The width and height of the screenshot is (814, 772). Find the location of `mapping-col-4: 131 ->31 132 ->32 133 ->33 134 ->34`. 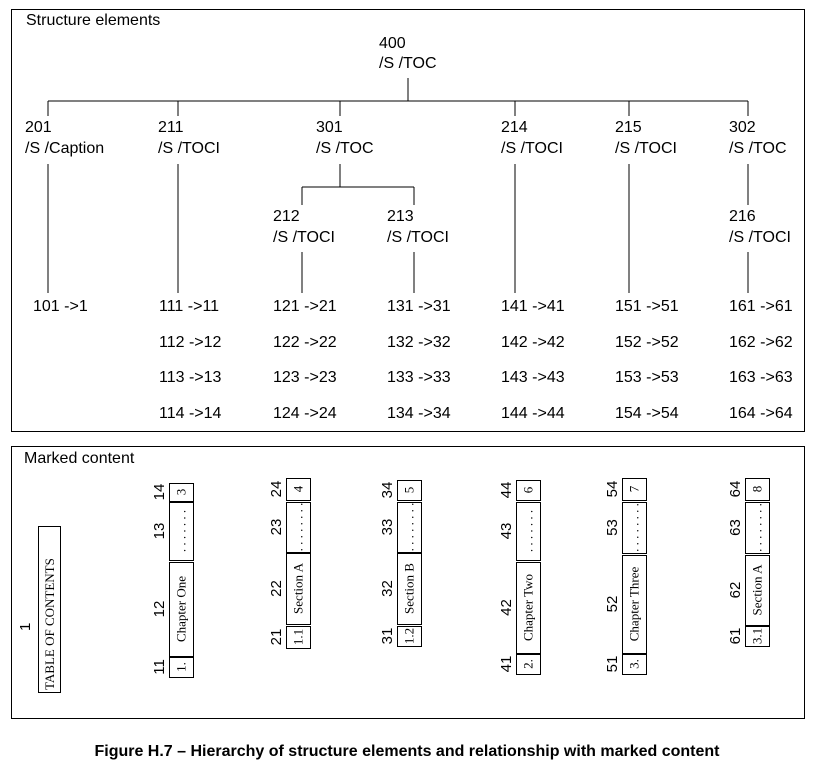

mapping-col-4: 131 ->31 132 ->32 133 ->33 134 ->34 is located at coordinates (419, 360).